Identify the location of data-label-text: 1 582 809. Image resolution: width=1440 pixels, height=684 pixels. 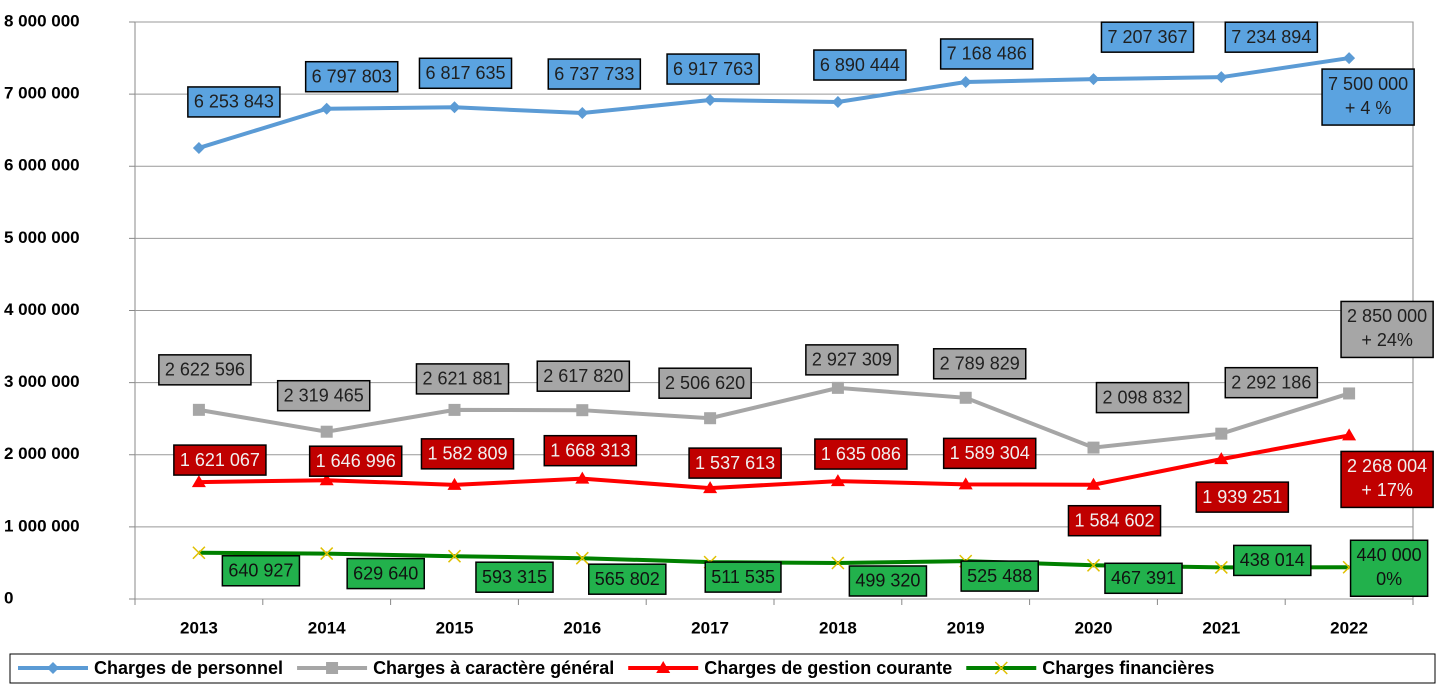
(467, 454).